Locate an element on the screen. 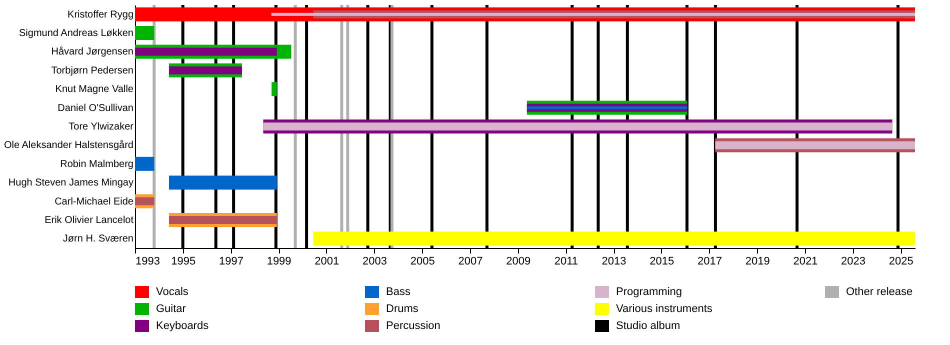 The width and height of the screenshot is (950, 345). y-tick-label: Robin Malmberg is located at coordinates (97, 164).